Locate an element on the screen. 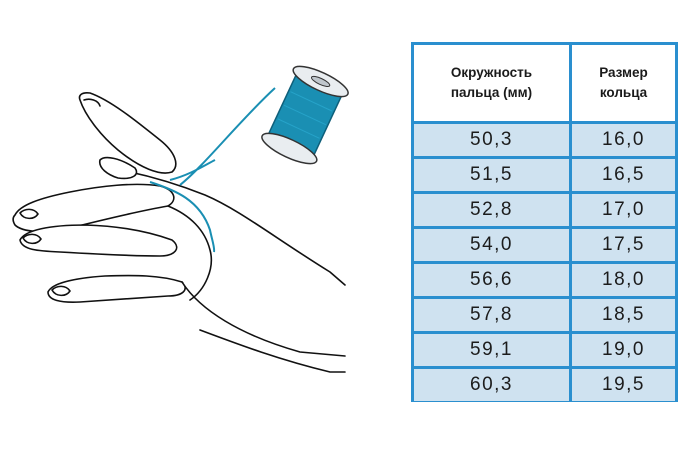 The width and height of the screenshot is (693, 461). thread-spool-icon is located at coordinates (305, 115).